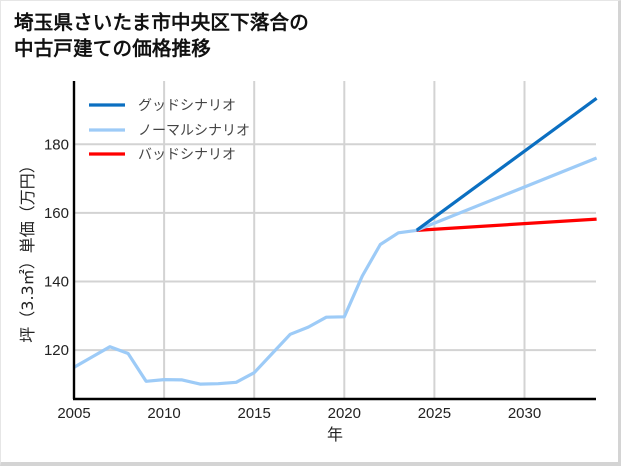 Image resolution: width=621 pixels, height=466 pixels. Describe the element at coordinates (56, 350) in the screenshot. I see `y-tick-label: 120` at that location.